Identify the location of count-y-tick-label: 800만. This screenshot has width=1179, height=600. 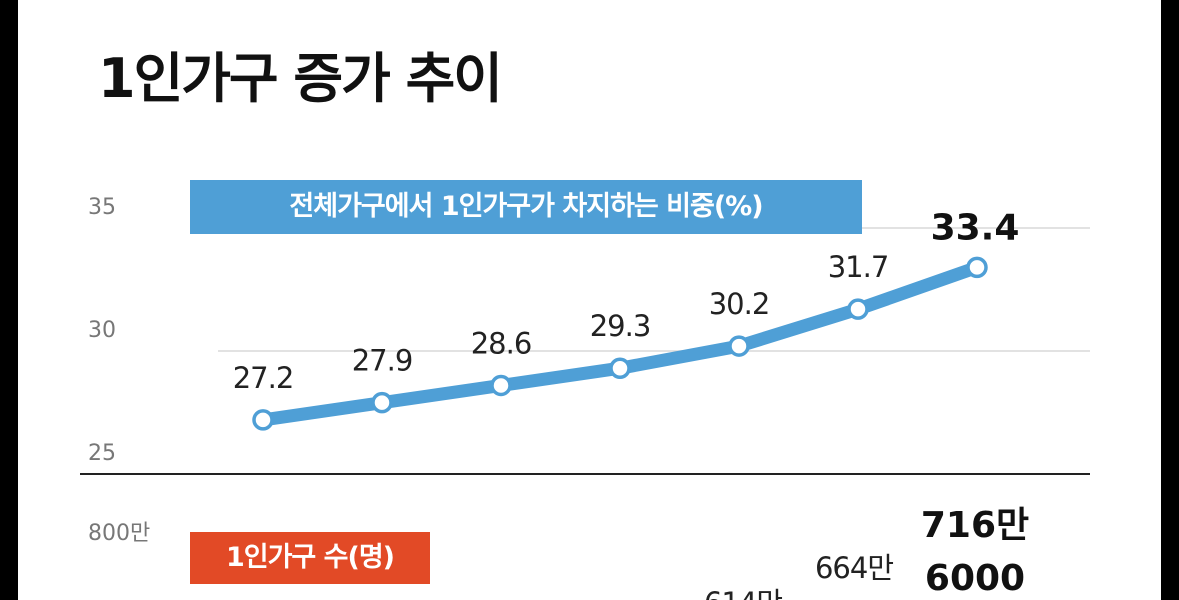
(119, 533).